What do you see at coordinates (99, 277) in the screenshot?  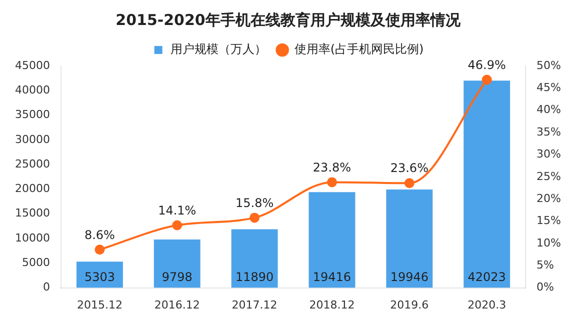 I see `data-label: 5303` at bounding box center [99, 277].